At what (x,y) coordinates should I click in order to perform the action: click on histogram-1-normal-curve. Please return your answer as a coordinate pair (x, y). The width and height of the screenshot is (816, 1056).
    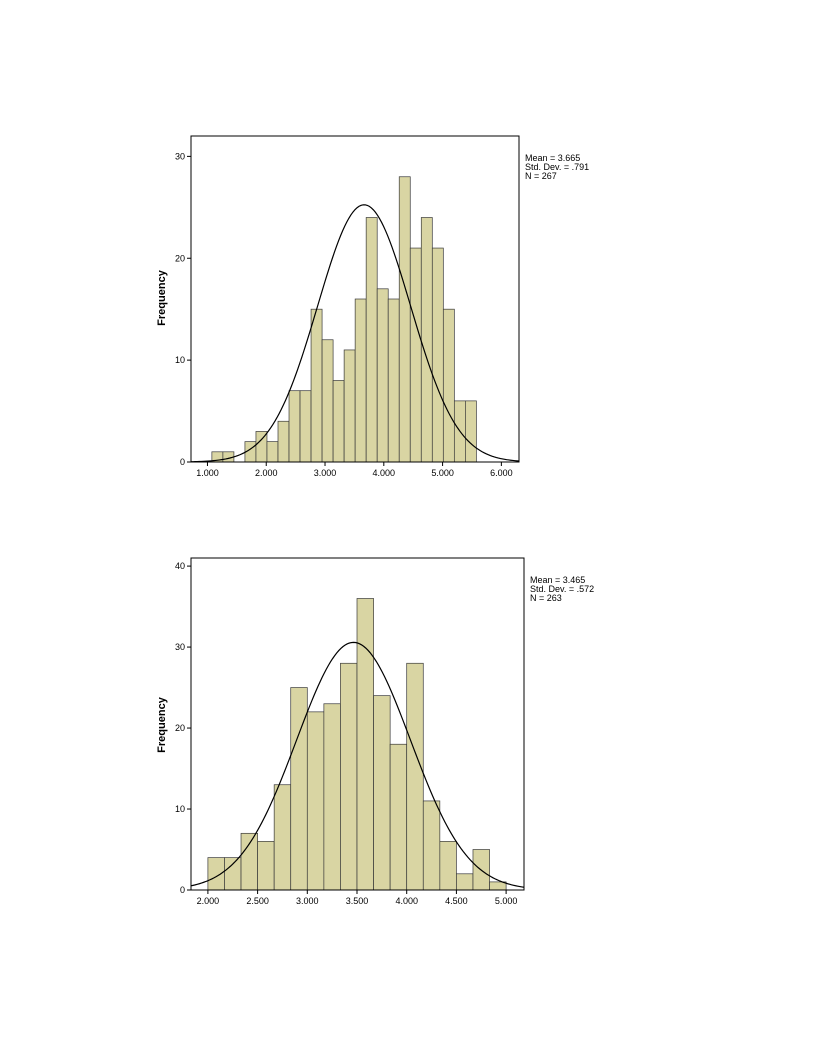
    Looking at the image, I should click on (355, 333).